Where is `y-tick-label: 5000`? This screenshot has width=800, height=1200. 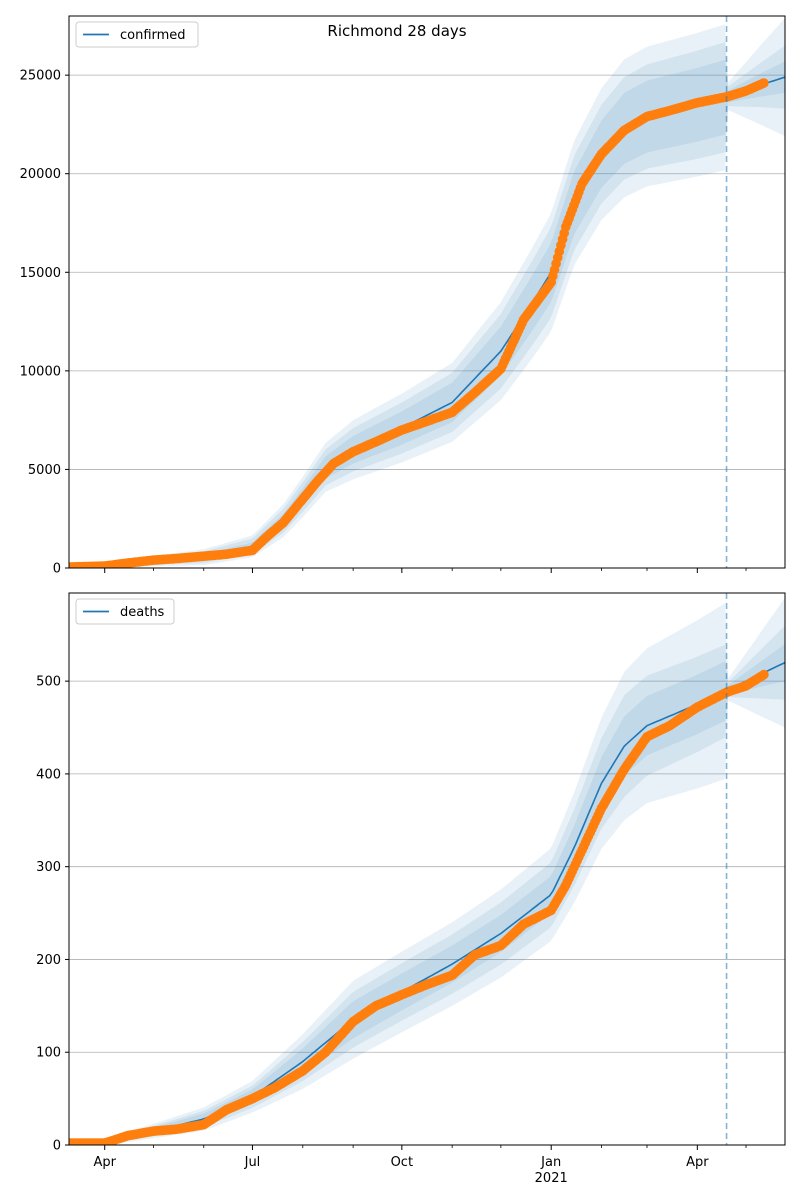 y-tick-label: 5000 is located at coordinates (44, 470).